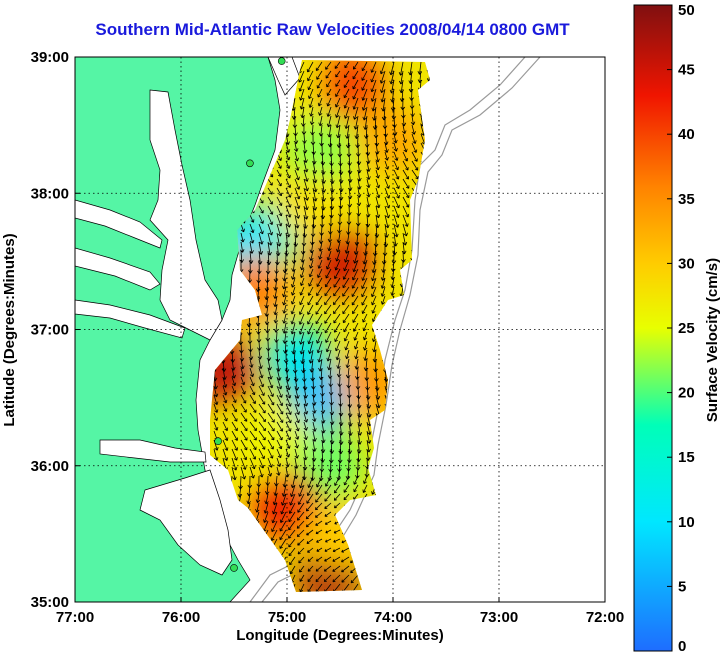 Image resolution: width=724 pixels, height=659 pixels. What do you see at coordinates (50, 602) in the screenshot?
I see `y-tick-label: 35:00` at bounding box center [50, 602].